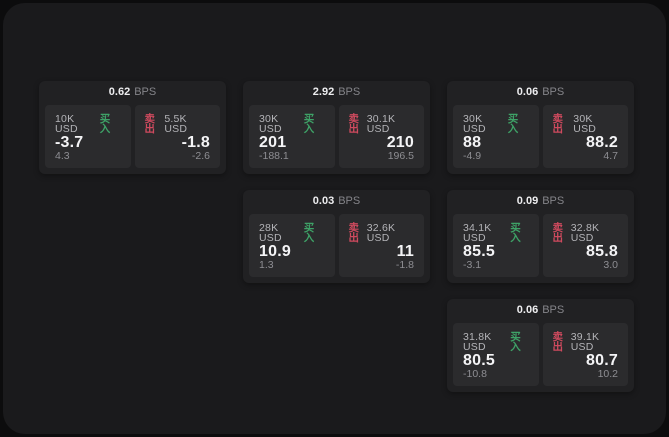  What do you see at coordinates (200, 155) in the screenshot?
I see `sell-secondary-value: -2.6` at bounding box center [200, 155].